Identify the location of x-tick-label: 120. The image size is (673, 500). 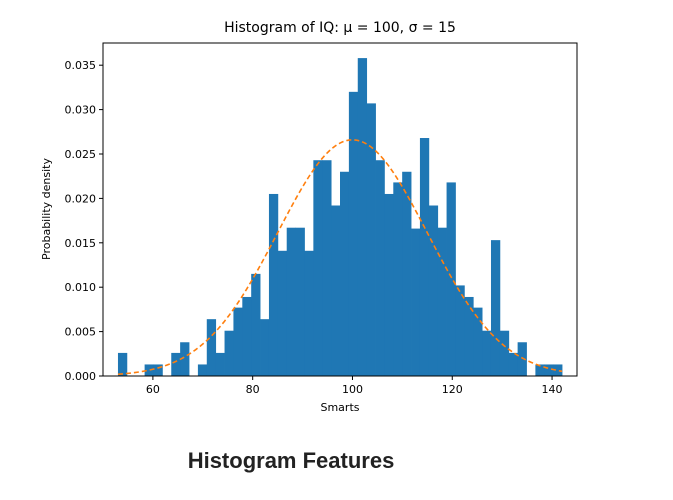
(452, 389).